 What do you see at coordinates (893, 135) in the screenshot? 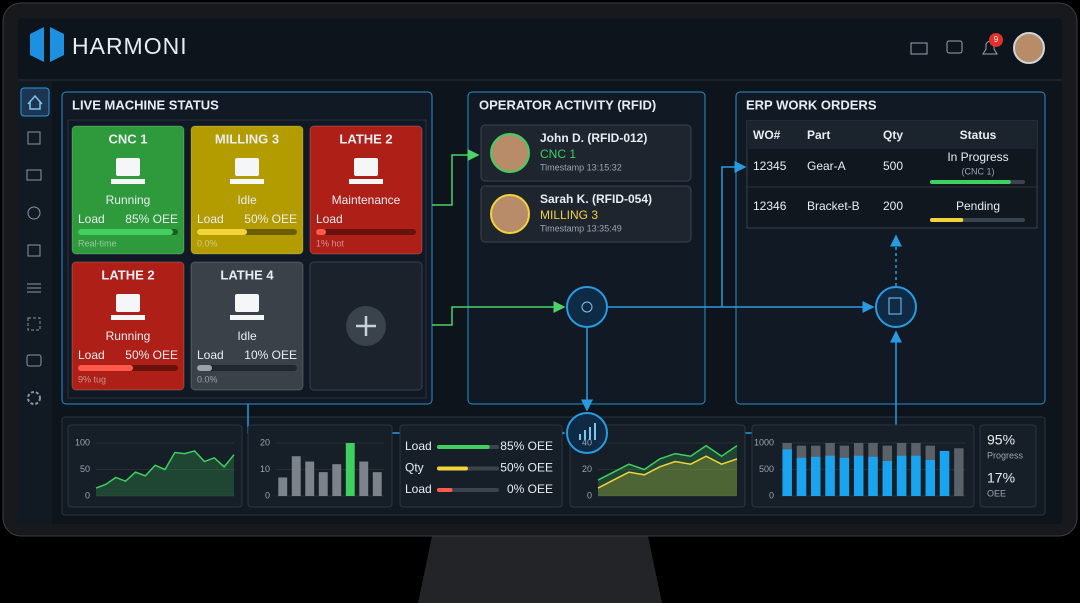
I see `column-header: Qty` at bounding box center [893, 135].